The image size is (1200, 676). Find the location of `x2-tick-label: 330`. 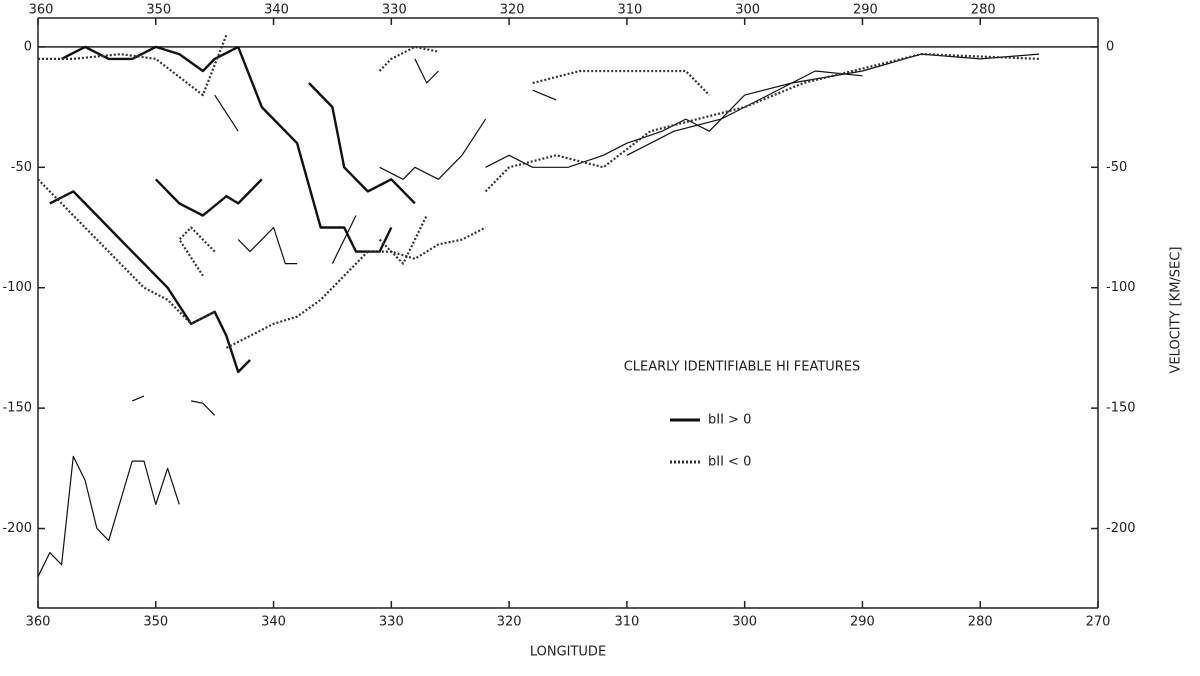

x2-tick-label: 330 is located at coordinates (394, 10).